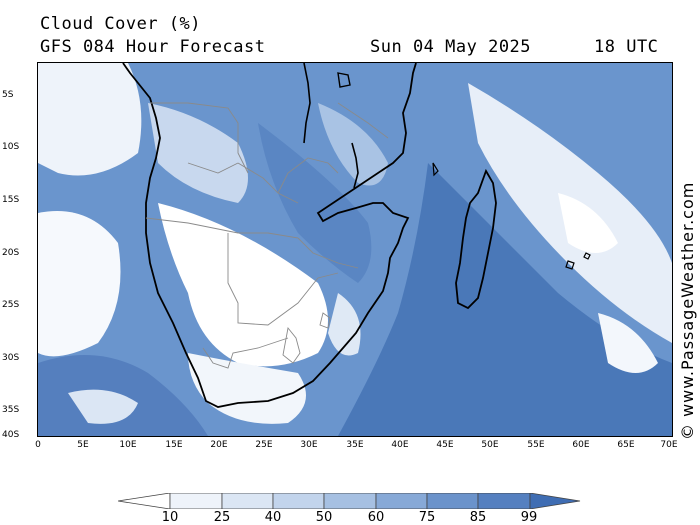 The height and width of the screenshot is (525, 700). I want to click on colorbar, so click(349, 501).